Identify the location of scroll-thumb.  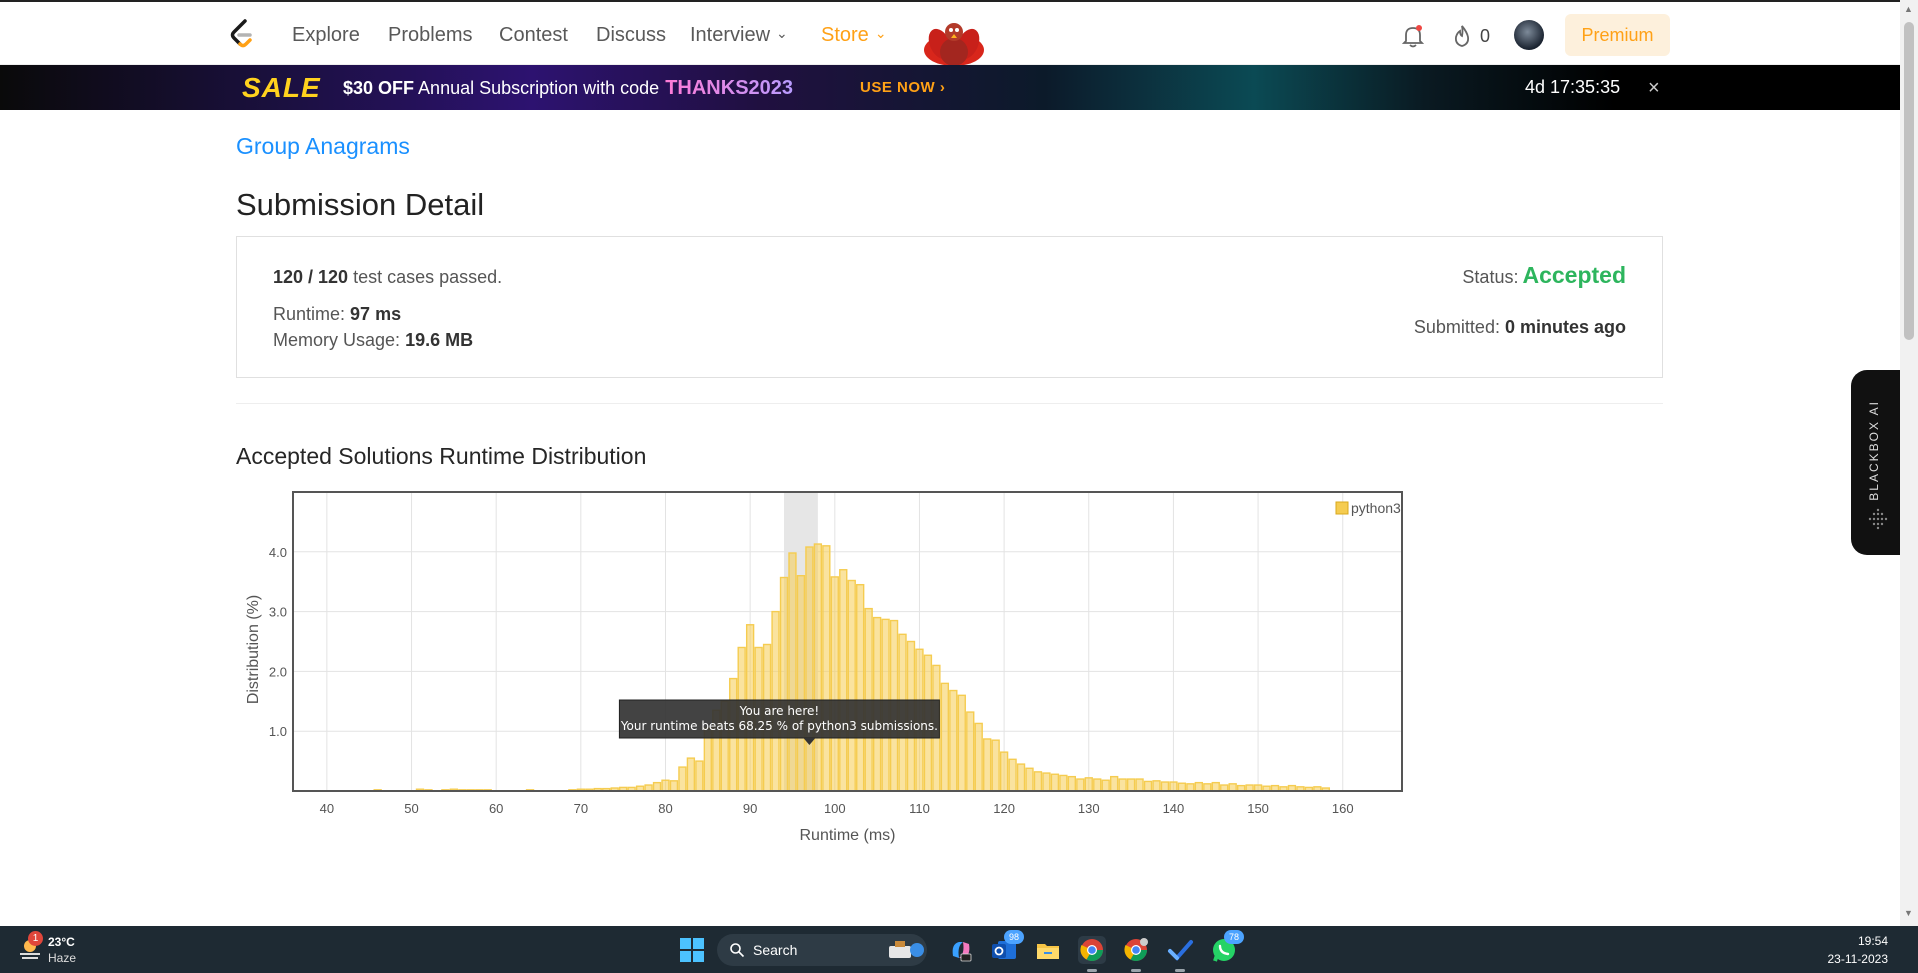
(1909, 181).